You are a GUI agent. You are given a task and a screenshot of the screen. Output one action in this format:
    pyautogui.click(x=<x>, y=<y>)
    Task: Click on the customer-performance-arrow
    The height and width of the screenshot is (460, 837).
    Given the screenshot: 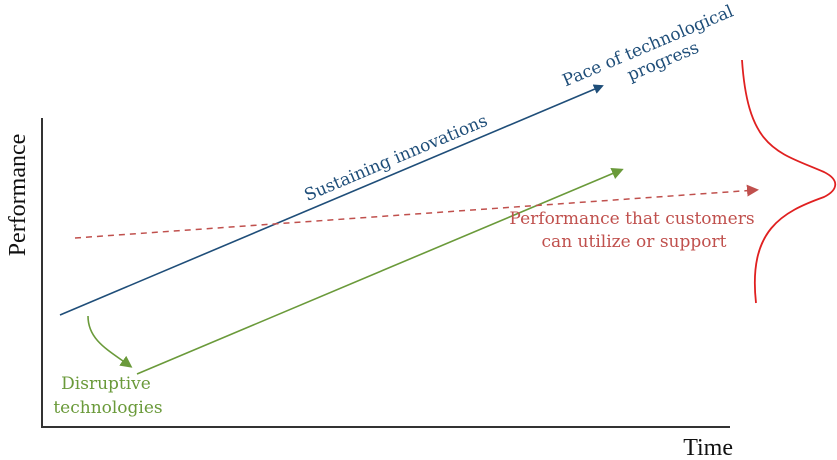 What is the action you would take?
    pyautogui.click(x=416, y=211)
    